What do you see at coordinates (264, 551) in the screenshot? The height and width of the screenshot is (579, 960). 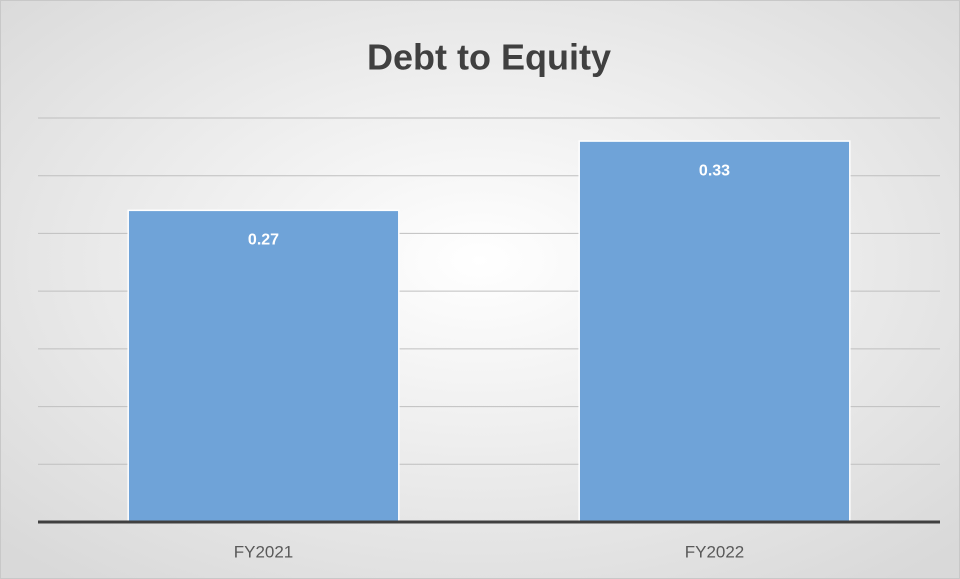 I see `x-tick-label: FY2021` at bounding box center [264, 551].